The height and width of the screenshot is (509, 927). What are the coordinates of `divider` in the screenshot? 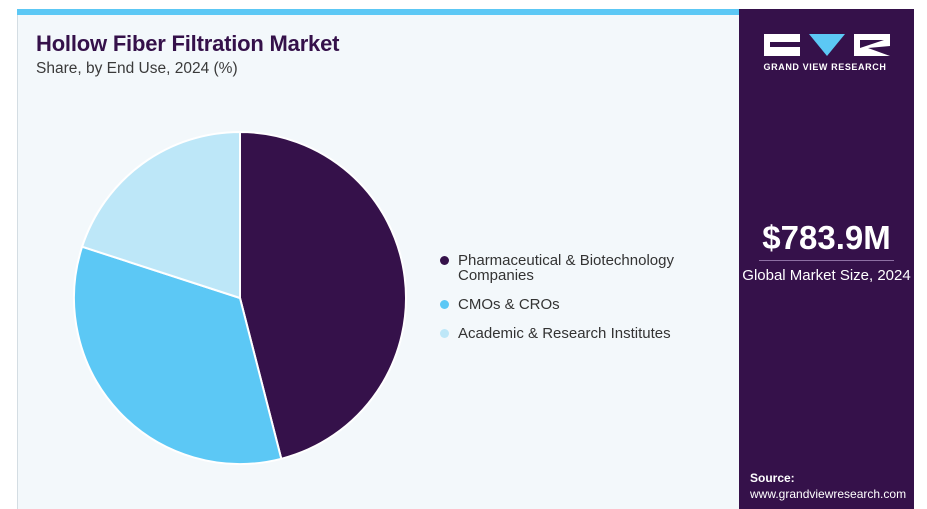 It's located at (826, 260).